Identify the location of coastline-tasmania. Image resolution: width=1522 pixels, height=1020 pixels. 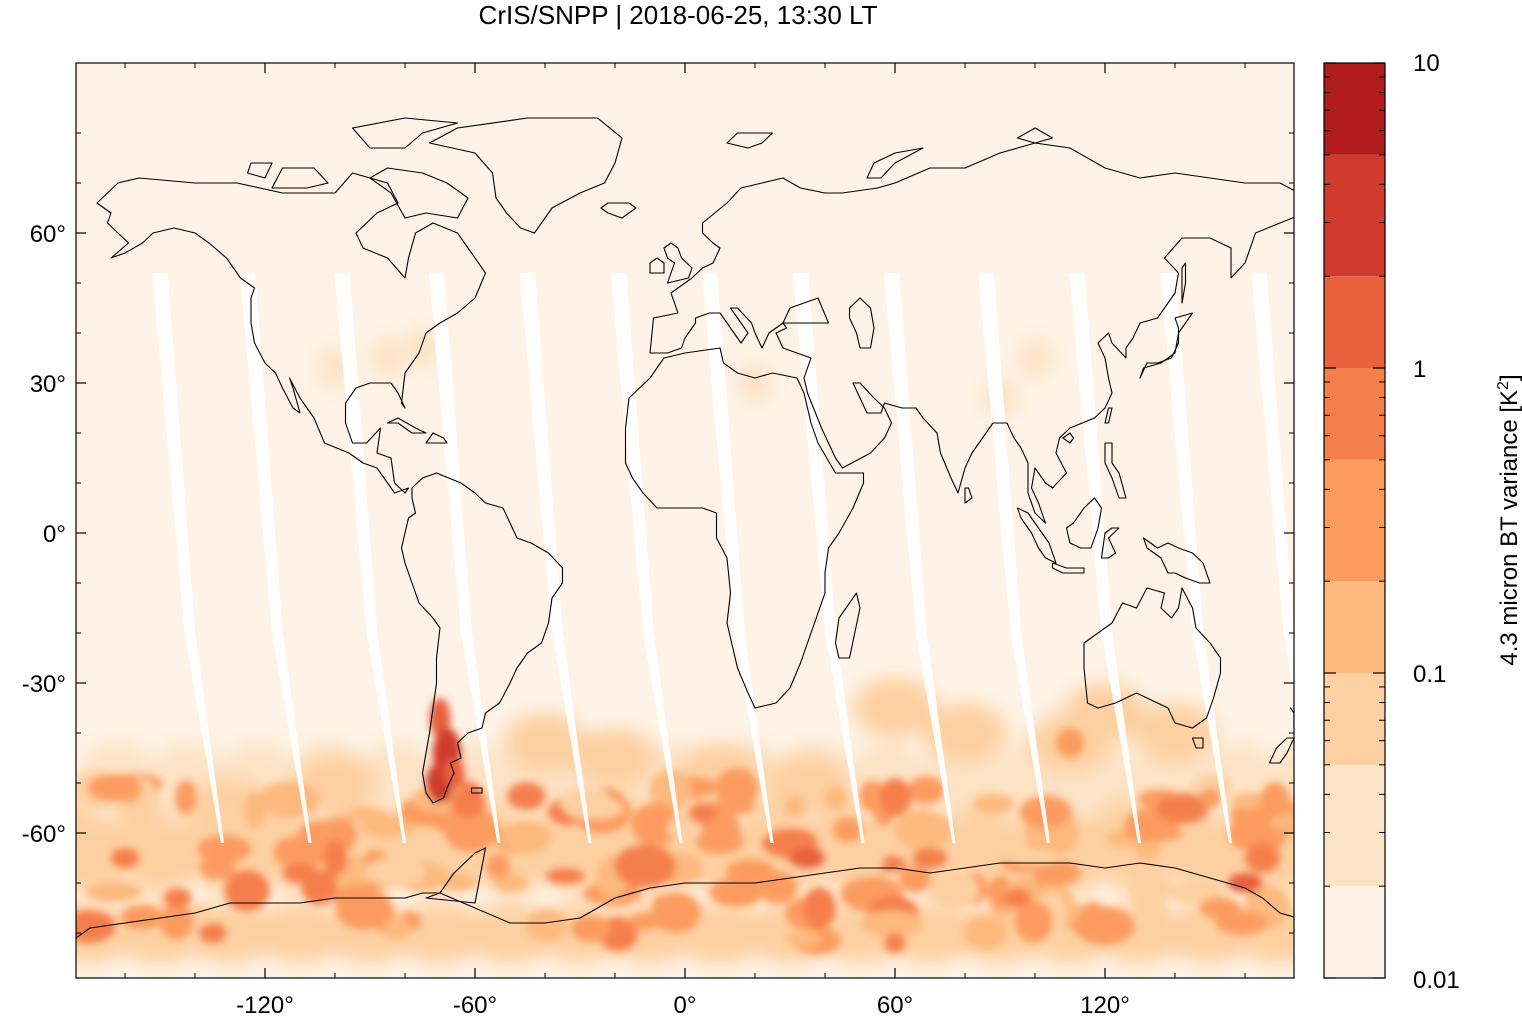
(1197, 743).